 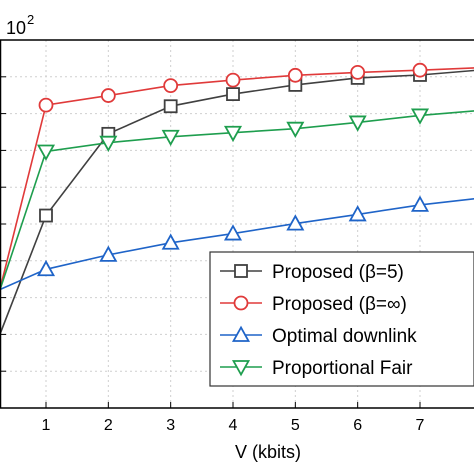 What do you see at coordinates (46, 425) in the screenshot?
I see `x-tick-label: 1` at bounding box center [46, 425].